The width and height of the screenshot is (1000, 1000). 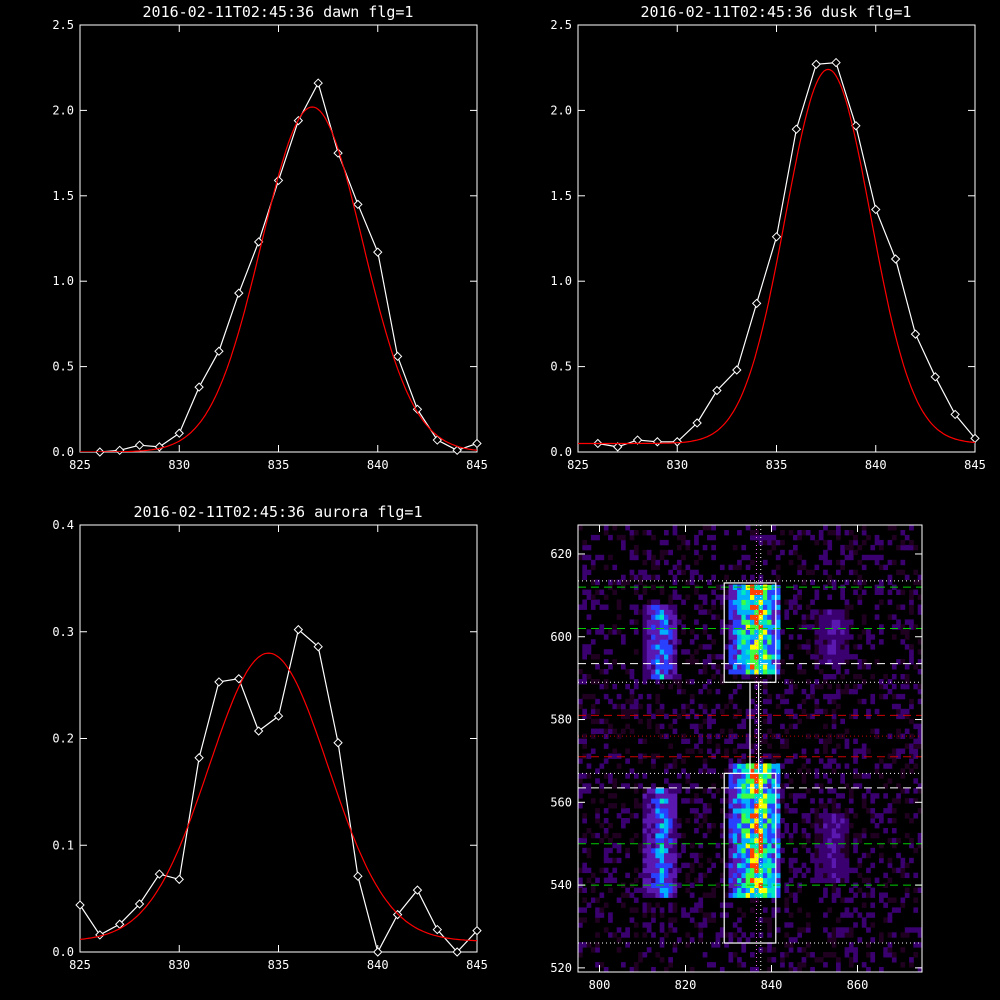 I want to click on dawn-ytick-label: 0.5, so click(x=63, y=367).